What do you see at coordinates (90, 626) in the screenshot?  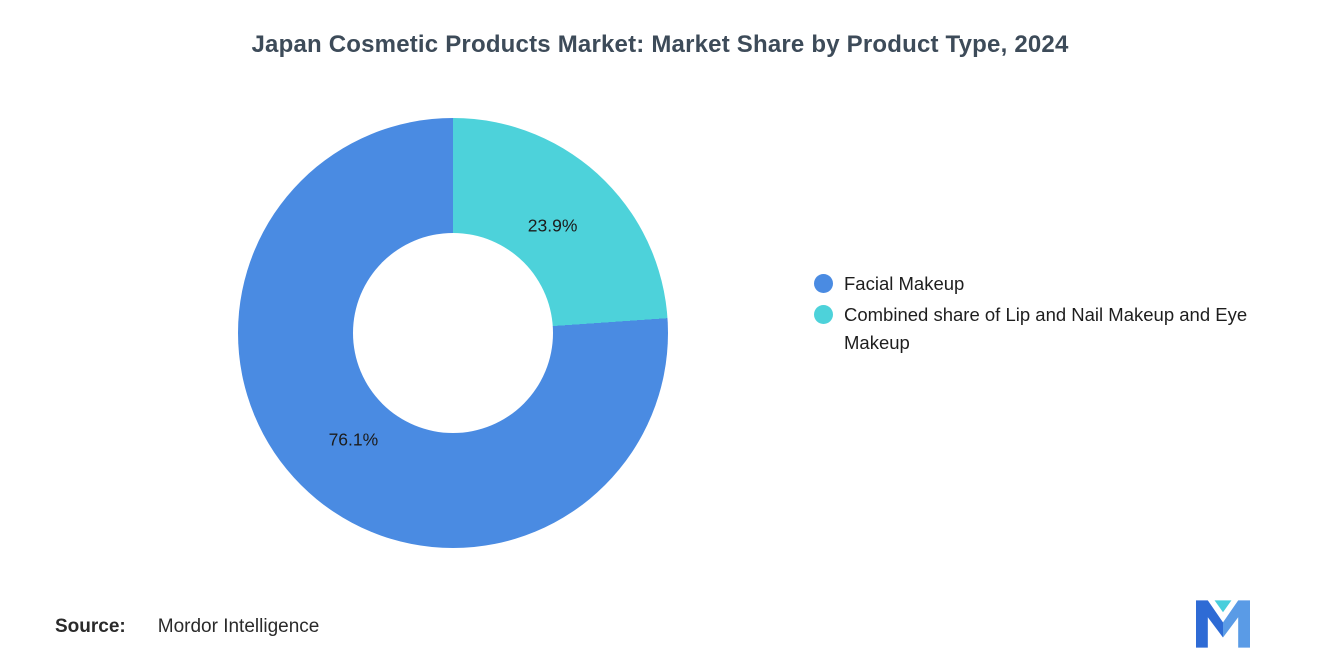 I see `source-label: Source:` at bounding box center [90, 626].